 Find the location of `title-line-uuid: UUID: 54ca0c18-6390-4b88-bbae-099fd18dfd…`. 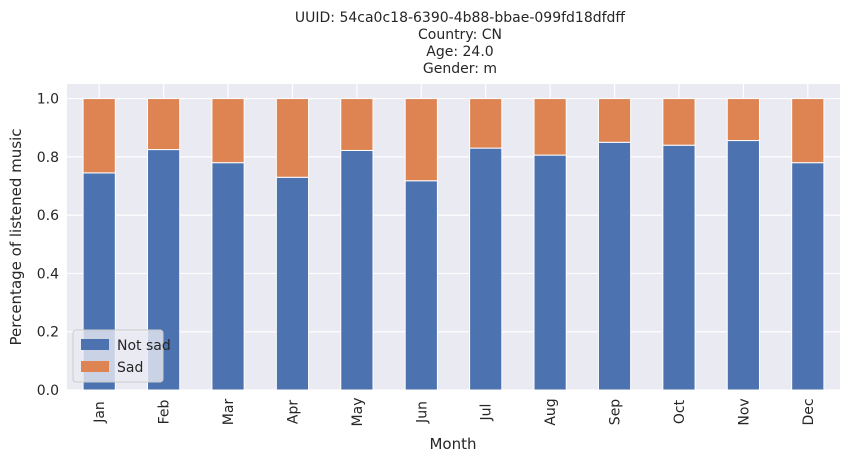

title-line-uuid: UUID: 54ca0c18-6390-4b88-bbae-099fd18dfd… is located at coordinates (460, 18).